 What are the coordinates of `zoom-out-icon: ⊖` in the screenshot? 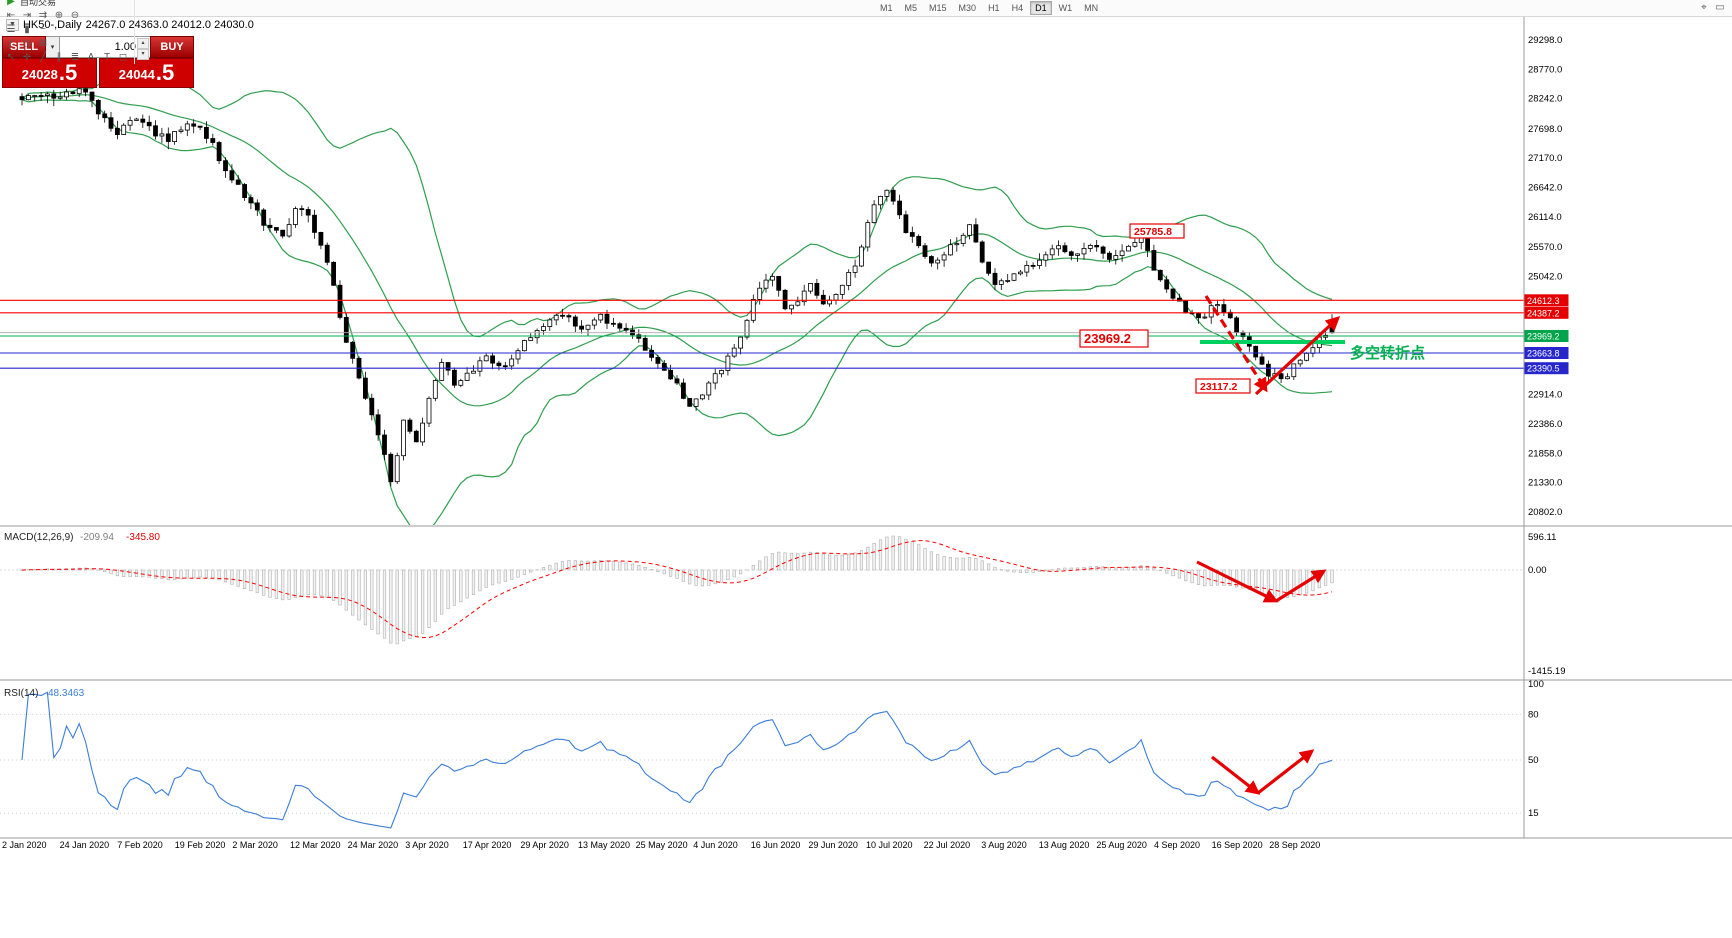 It's located at (75, 15).